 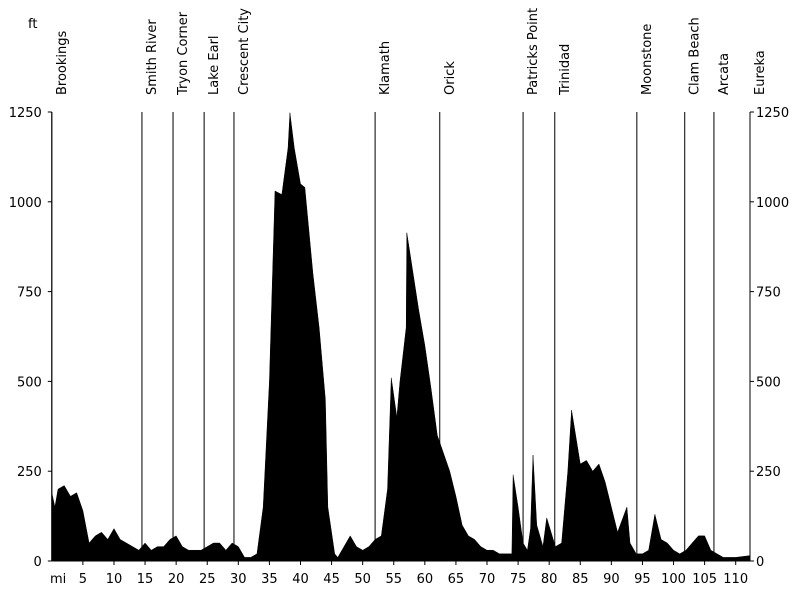 What do you see at coordinates (25, 203) in the screenshot?
I see `y-tick-label: 1000` at bounding box center [25, 203].